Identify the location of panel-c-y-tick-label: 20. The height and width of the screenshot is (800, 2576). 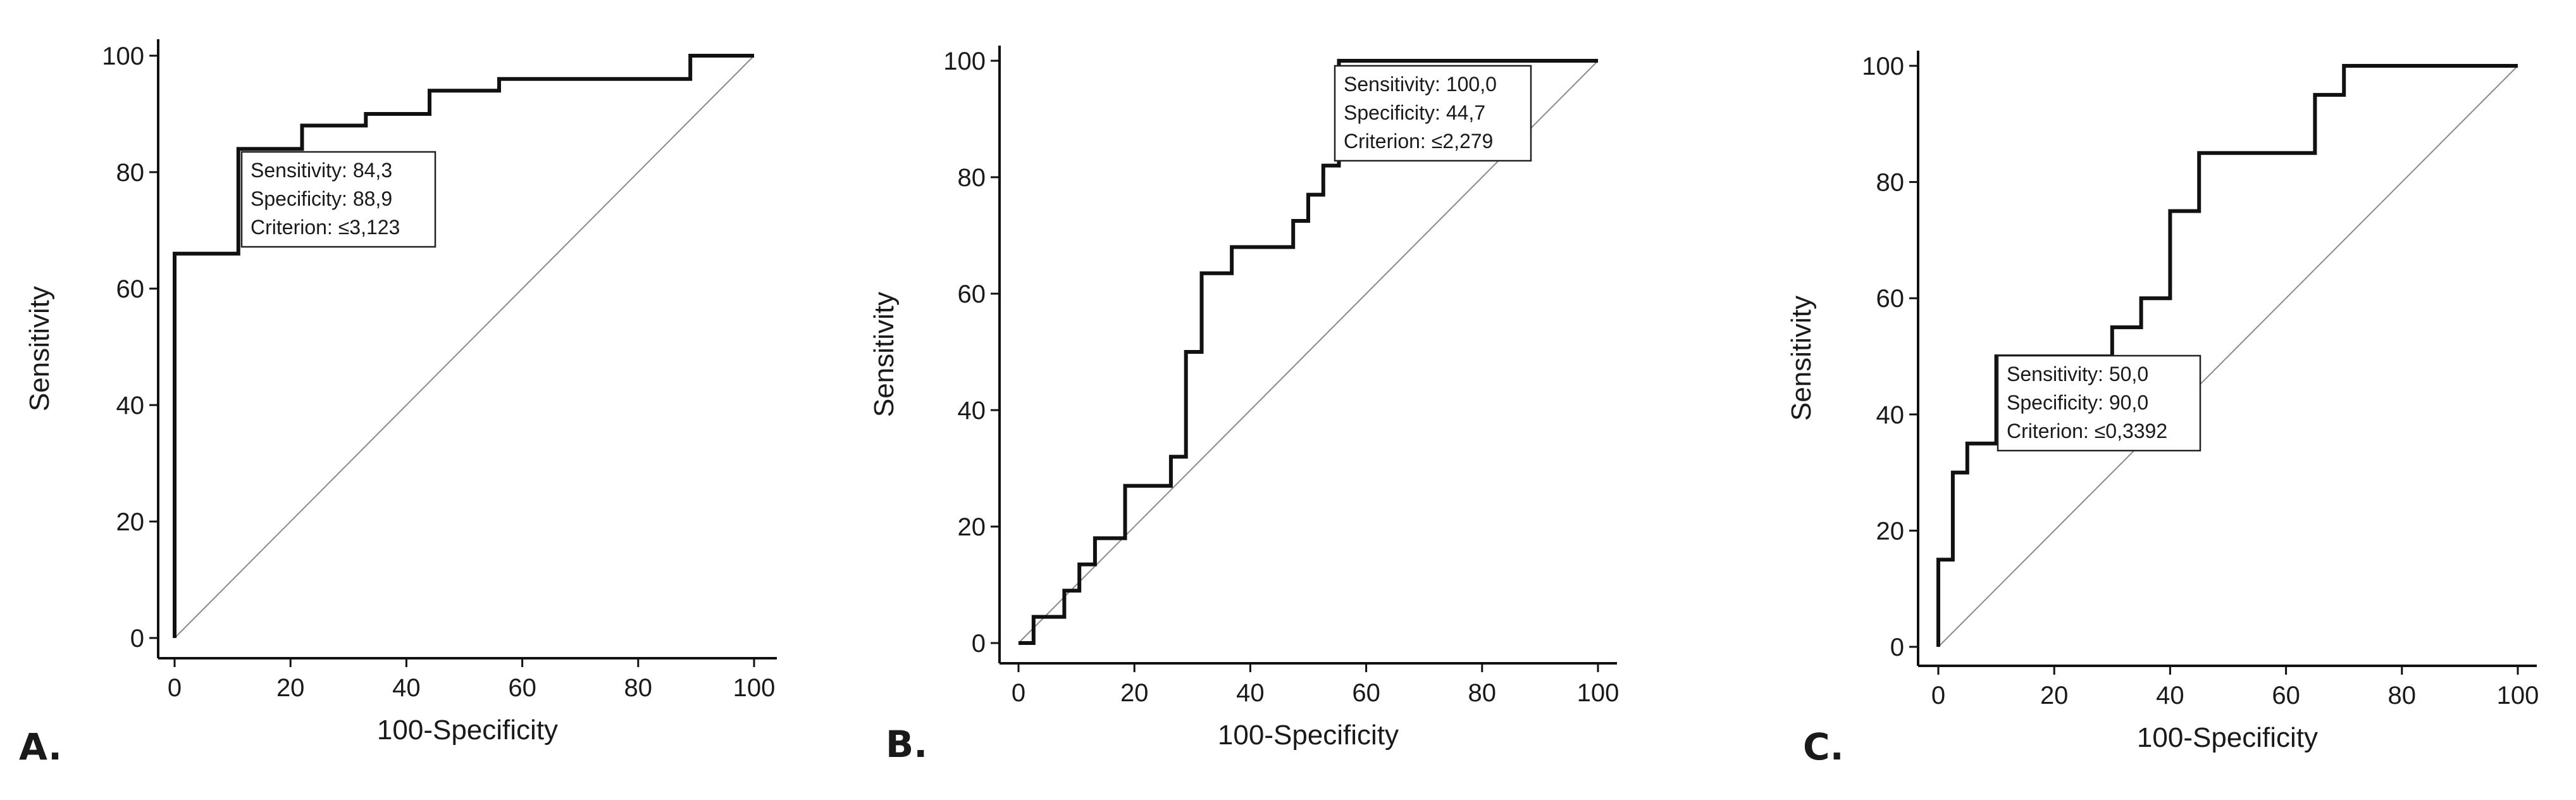
(1890, 531).